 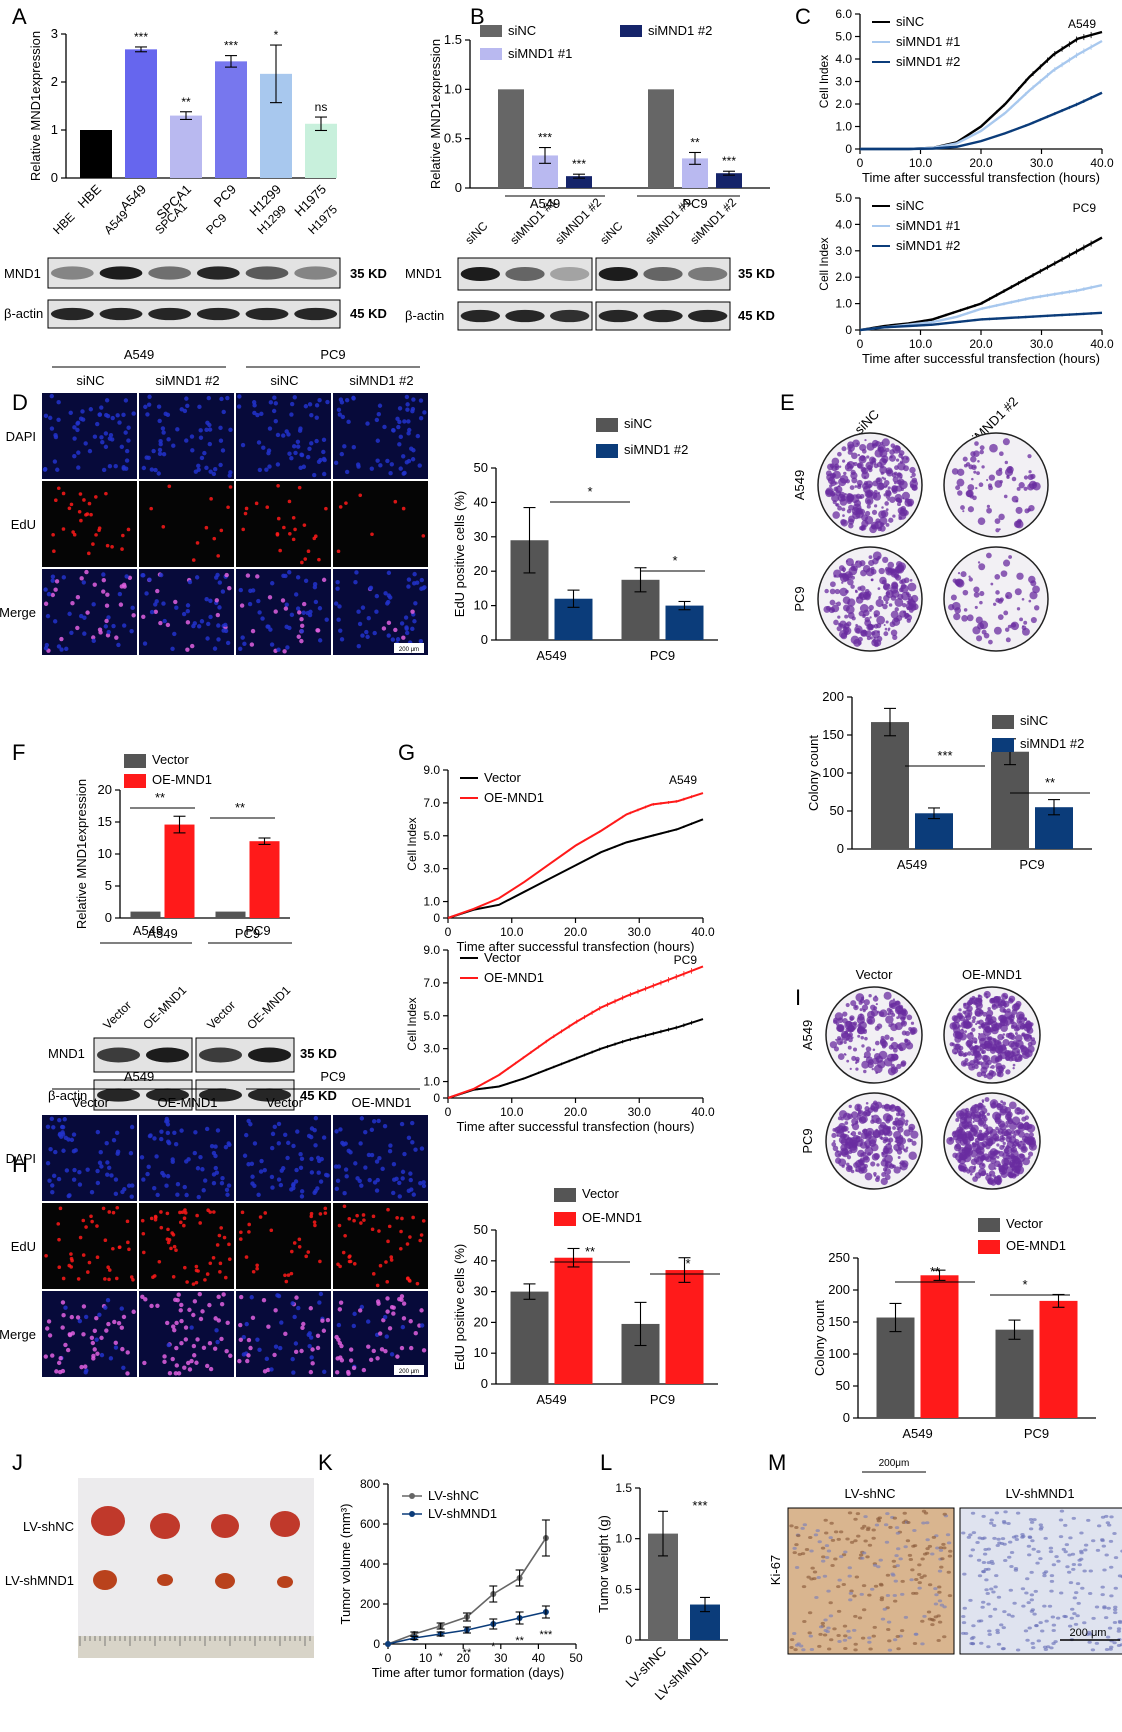 I want to click on tumor, so click(x=285, y=1524).